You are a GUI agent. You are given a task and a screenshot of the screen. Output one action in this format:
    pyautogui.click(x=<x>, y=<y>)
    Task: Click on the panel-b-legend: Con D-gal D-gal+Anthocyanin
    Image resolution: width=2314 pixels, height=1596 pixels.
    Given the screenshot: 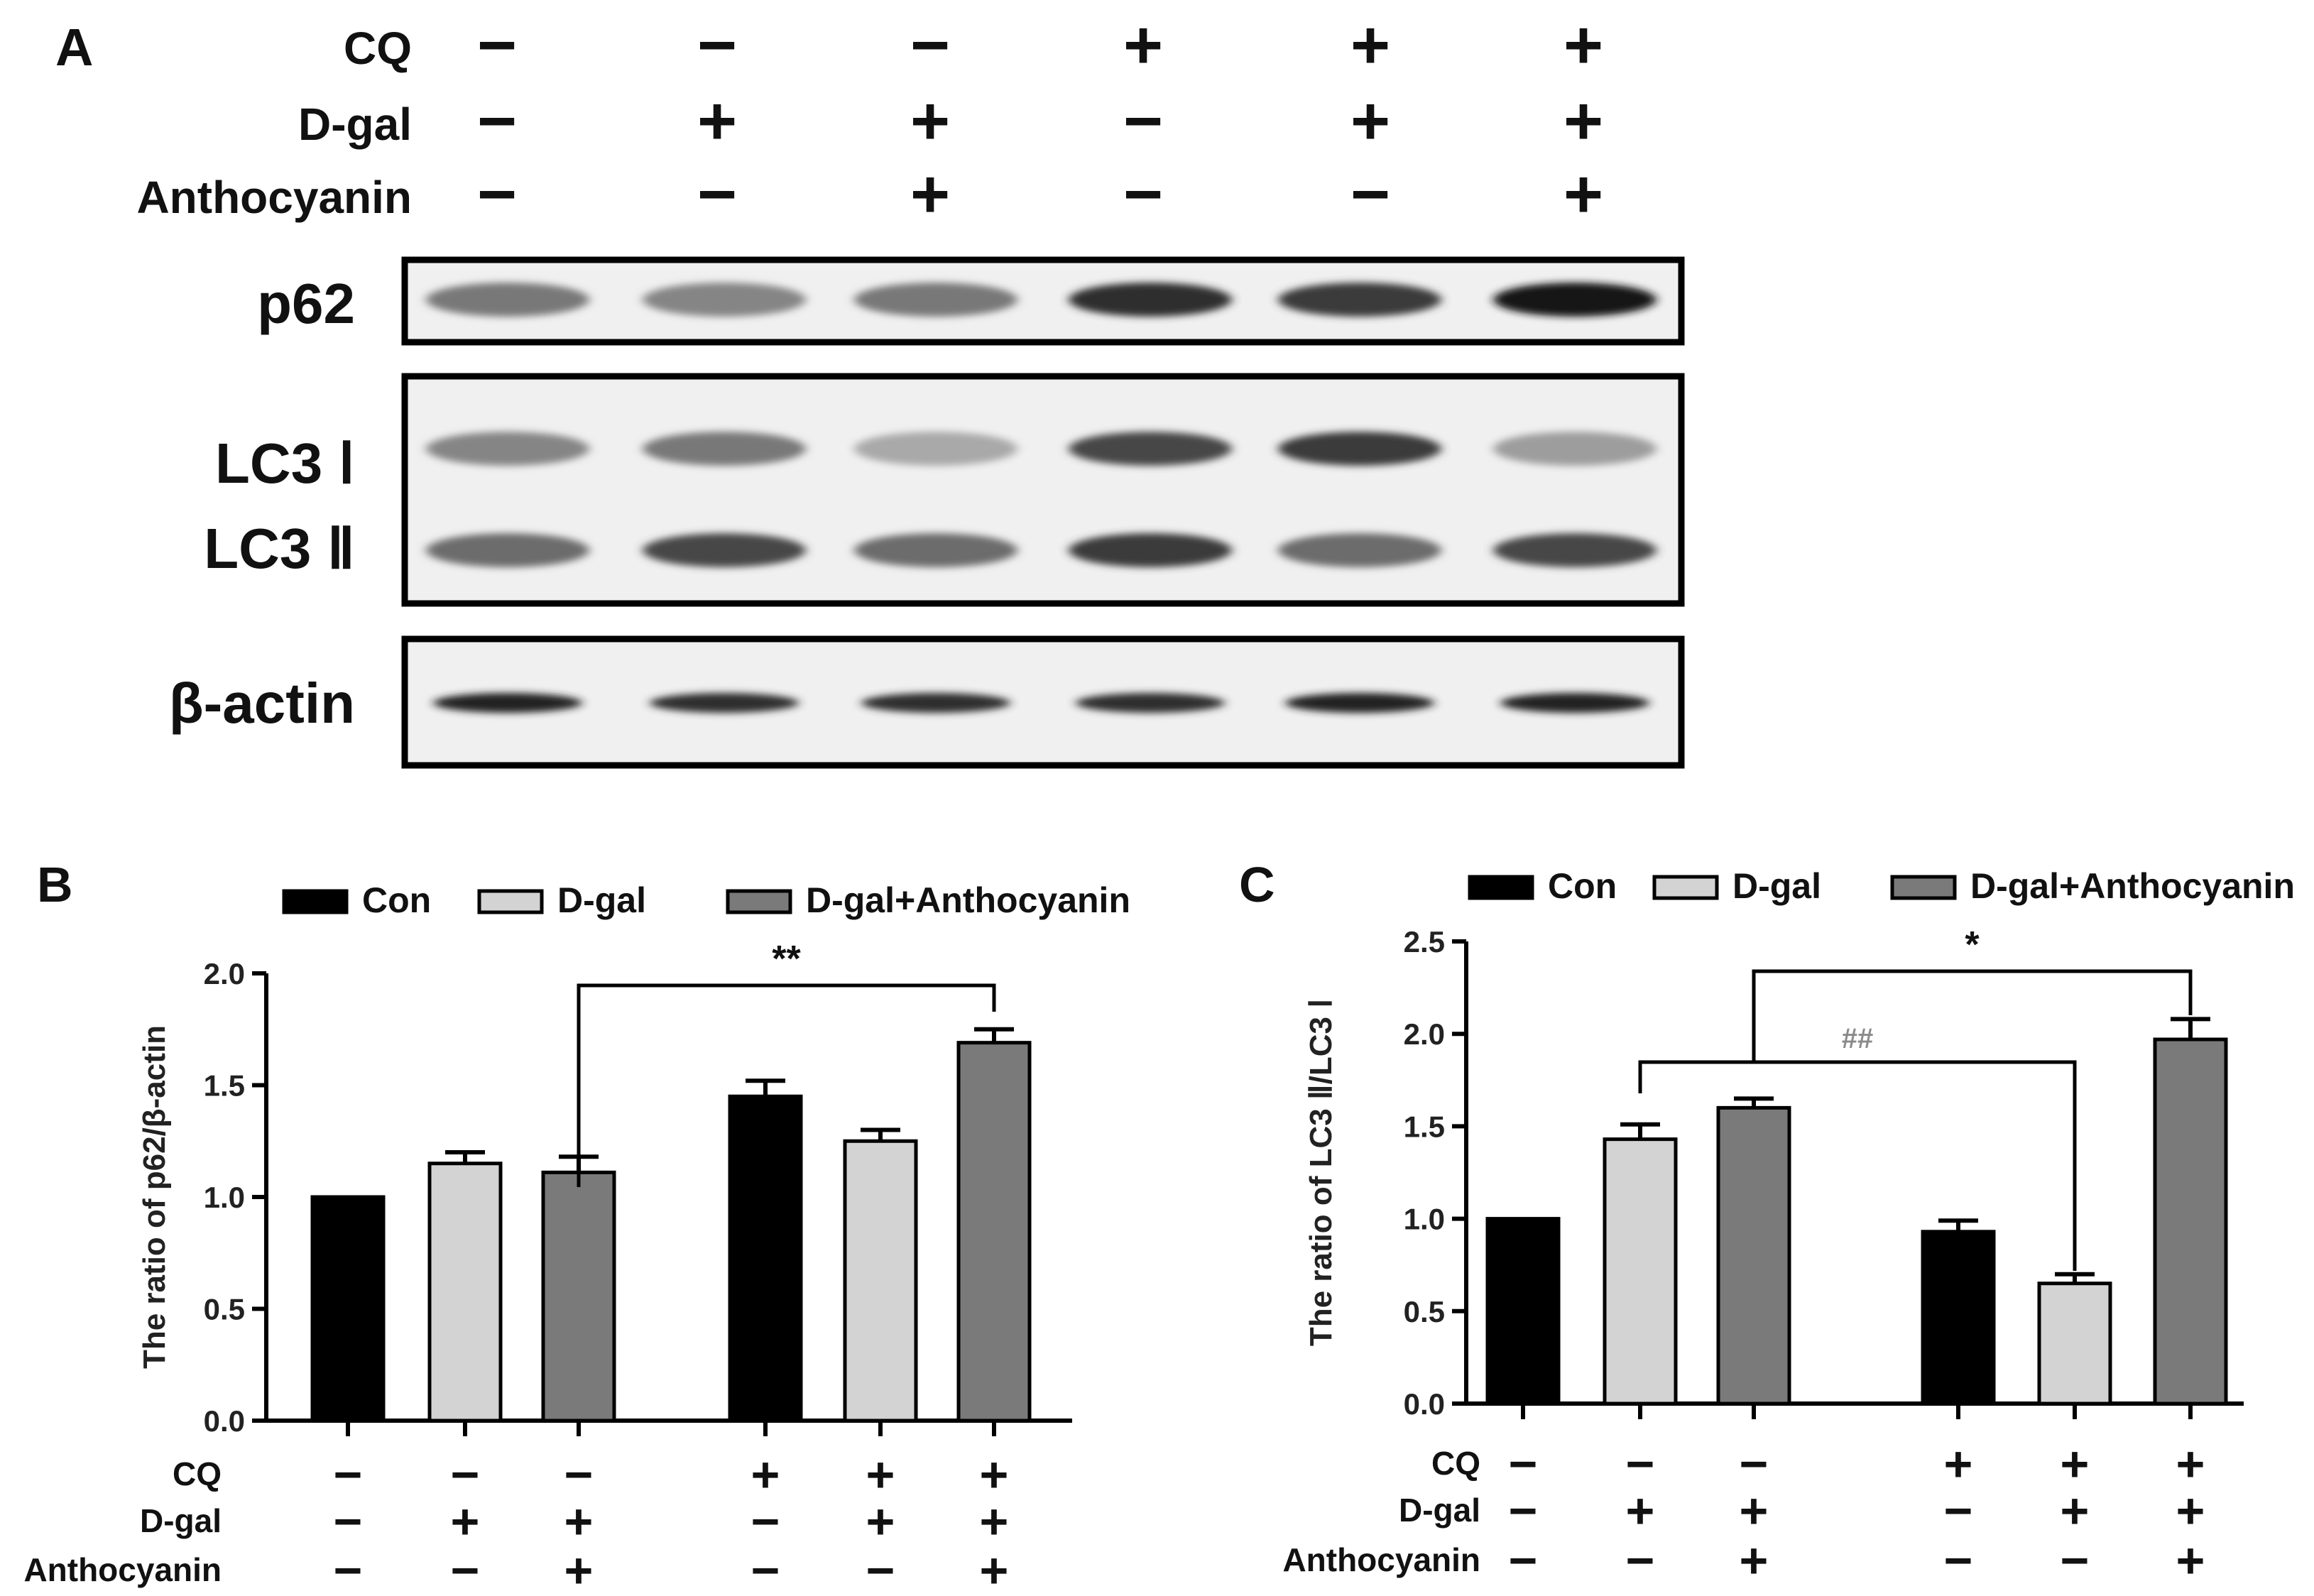 What is the action you would take?
    pyautogui.click(x=706, y=900)
    